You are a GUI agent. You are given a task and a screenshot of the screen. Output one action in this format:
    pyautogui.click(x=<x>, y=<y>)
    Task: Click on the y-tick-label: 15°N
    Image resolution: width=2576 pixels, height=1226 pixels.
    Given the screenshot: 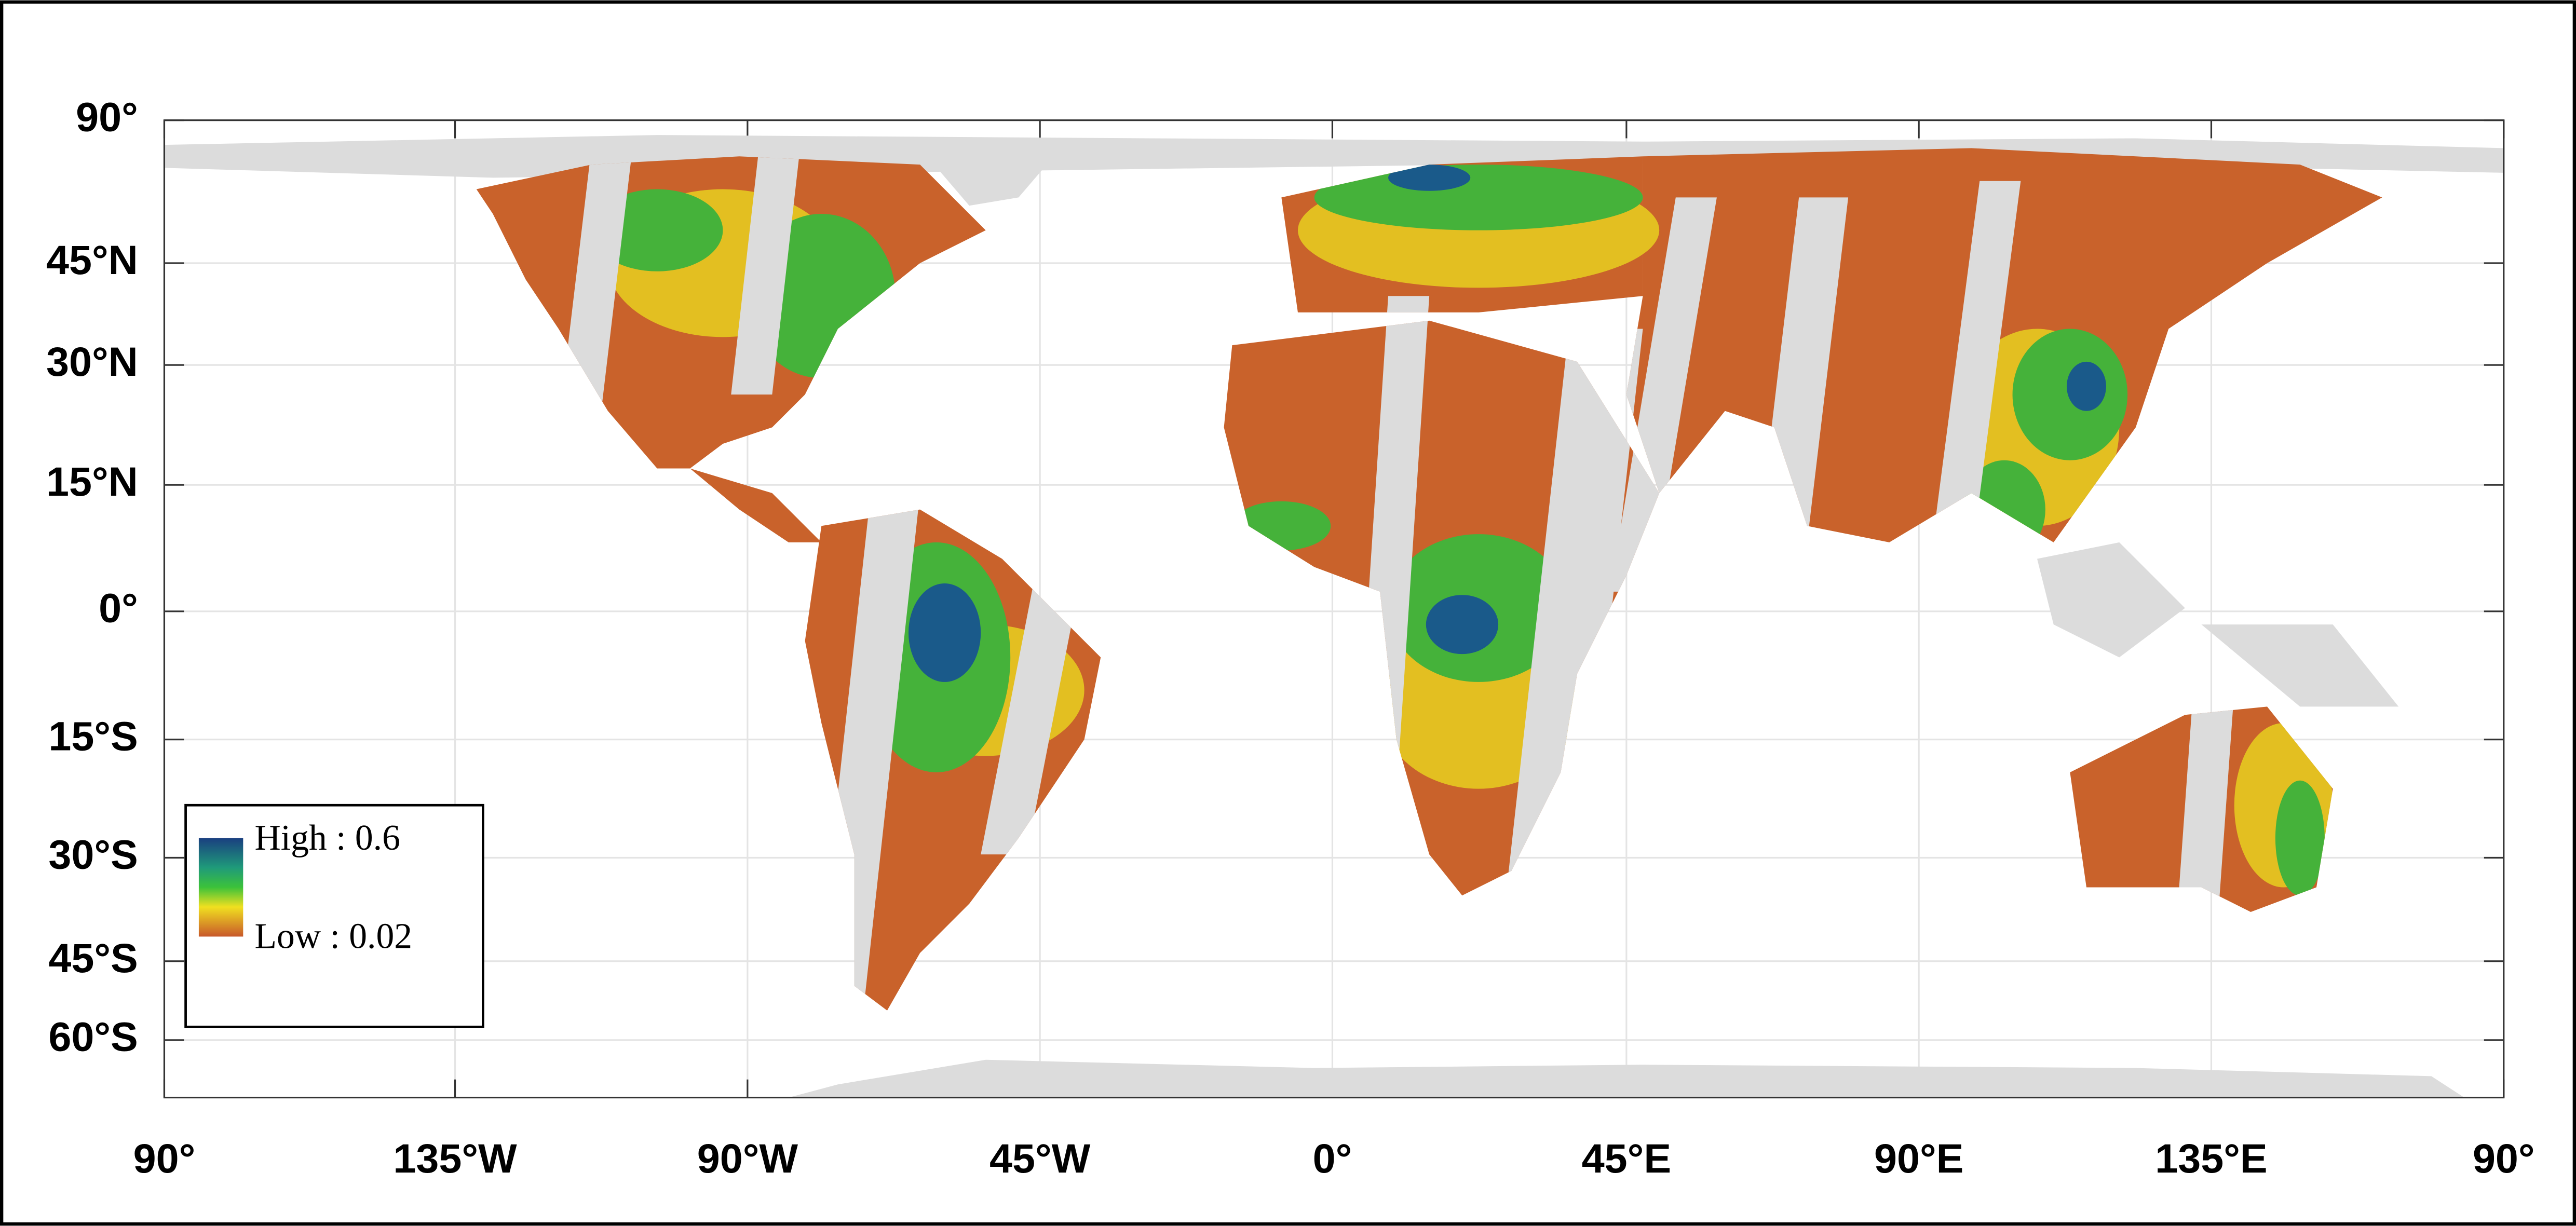 What is the action you would take?
    pyautogui.click(x=92, y=481)
    